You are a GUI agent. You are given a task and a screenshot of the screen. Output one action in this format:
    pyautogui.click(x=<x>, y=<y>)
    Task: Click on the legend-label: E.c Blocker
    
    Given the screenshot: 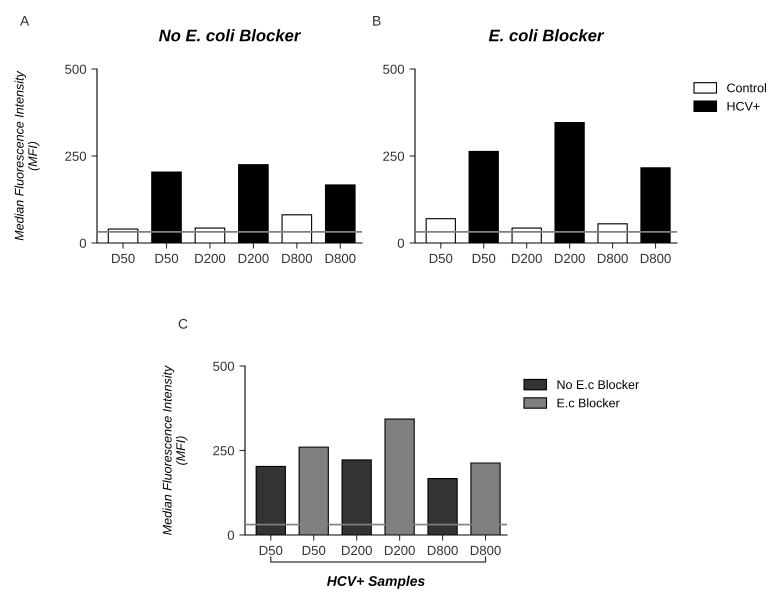 What is the action you would take?
    pyautogui.click(x=589, y=403)
    